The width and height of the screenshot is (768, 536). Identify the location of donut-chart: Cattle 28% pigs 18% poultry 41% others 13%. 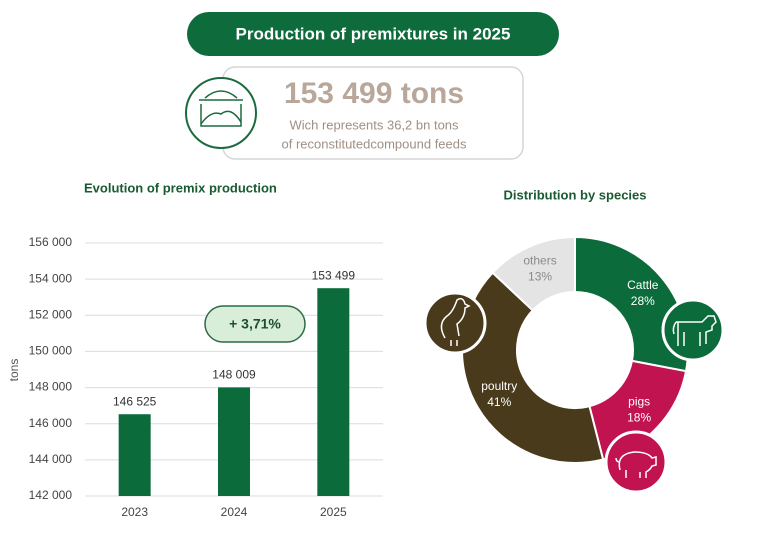
(575, 349).